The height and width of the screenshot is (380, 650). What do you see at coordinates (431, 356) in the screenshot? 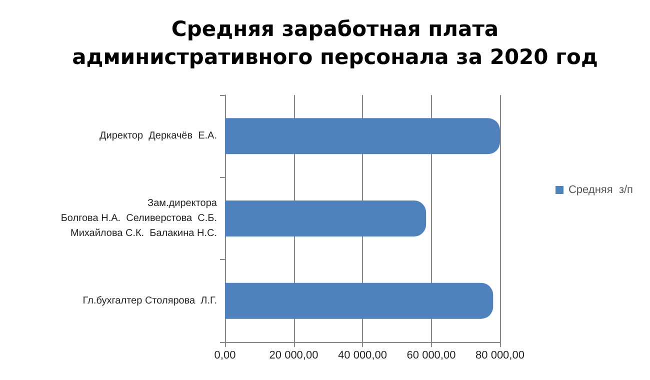
I see `x-tick-label: 60 000,00` at bounding box center [431, 356].